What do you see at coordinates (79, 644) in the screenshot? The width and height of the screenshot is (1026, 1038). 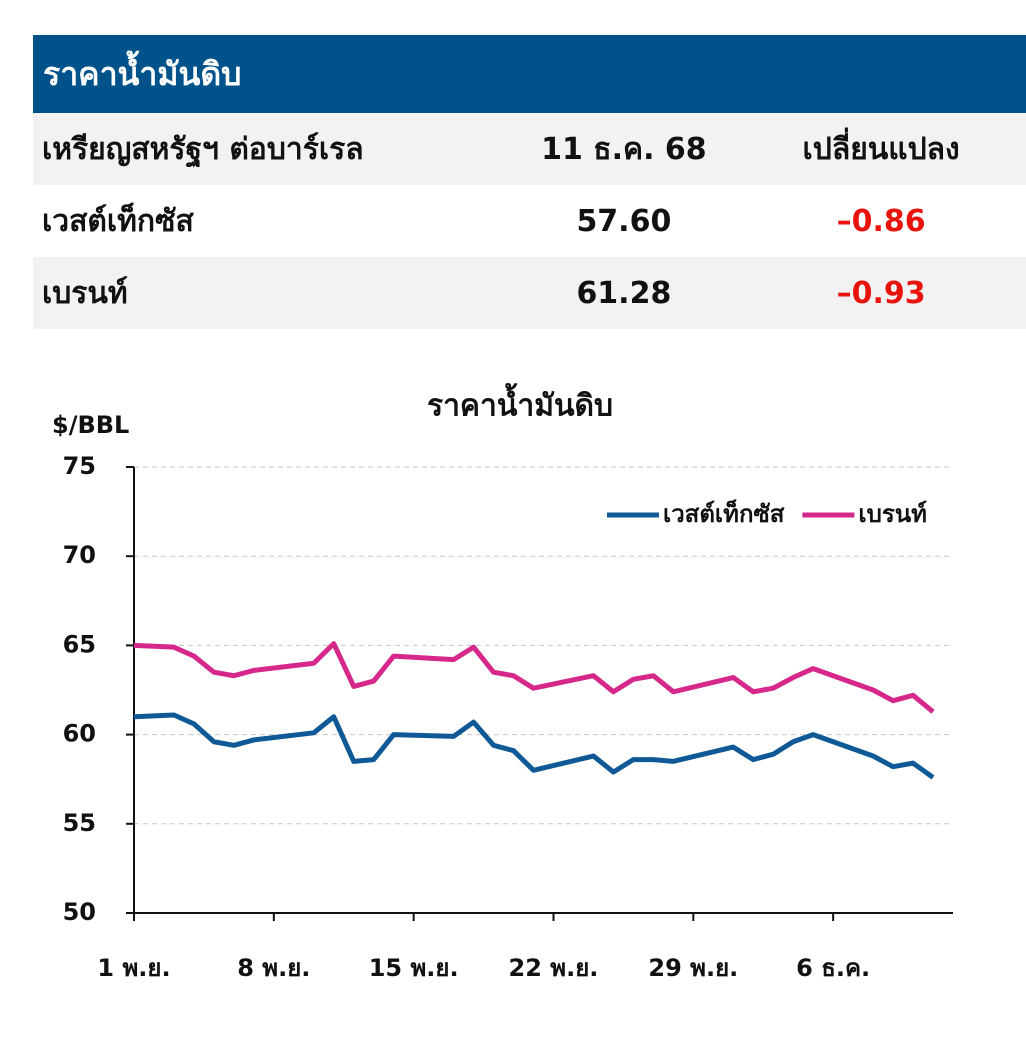 I see `y-tick-label: 65` at bounding box center [79, 644].